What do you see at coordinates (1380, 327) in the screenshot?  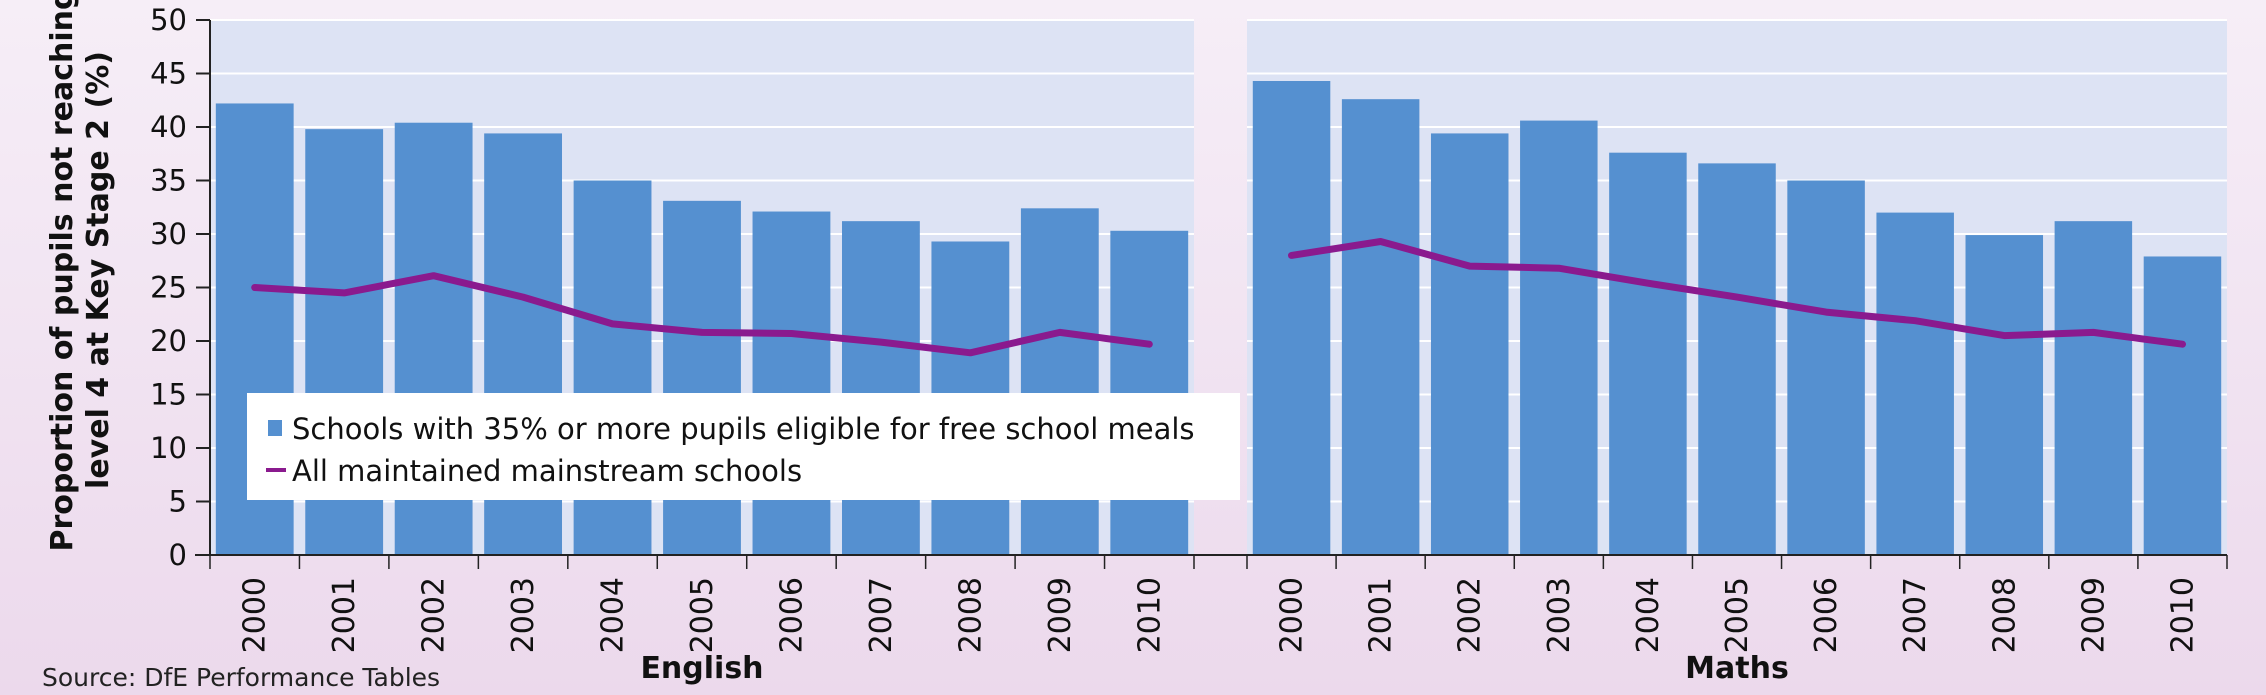 I see `bar-maths-2001` at bounding box center [1380, 327].